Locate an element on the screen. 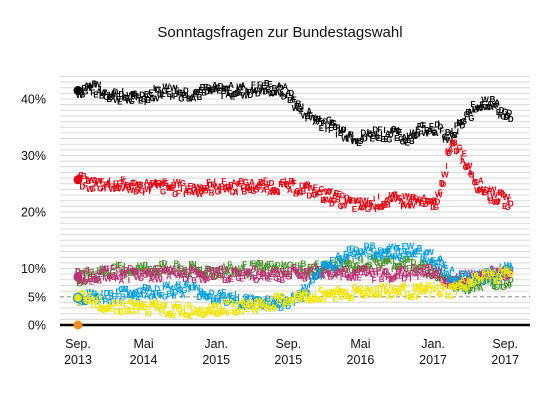 This screenshot has height=411, width=560. x-tick-label: Jan. is located at coordinates (433, 344).